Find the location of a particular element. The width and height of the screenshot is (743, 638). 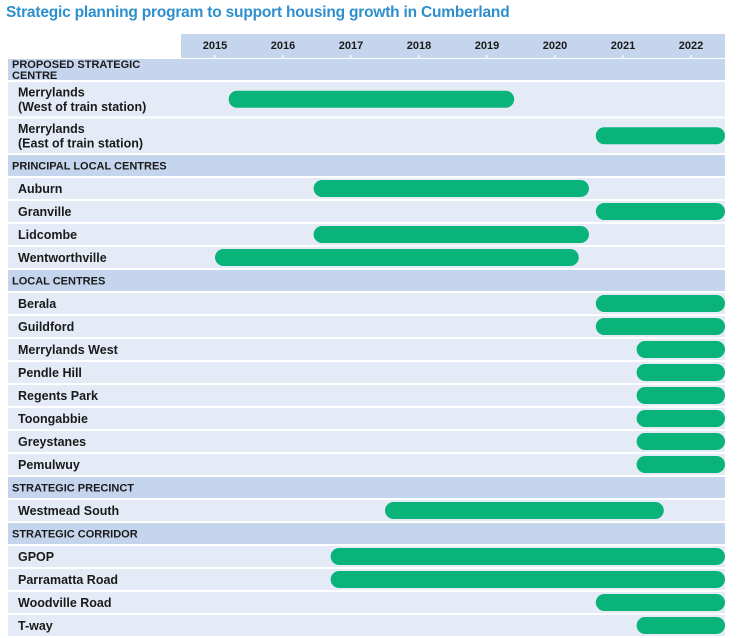

year-tick-label: 2018 is located at coordinates (419, 46).